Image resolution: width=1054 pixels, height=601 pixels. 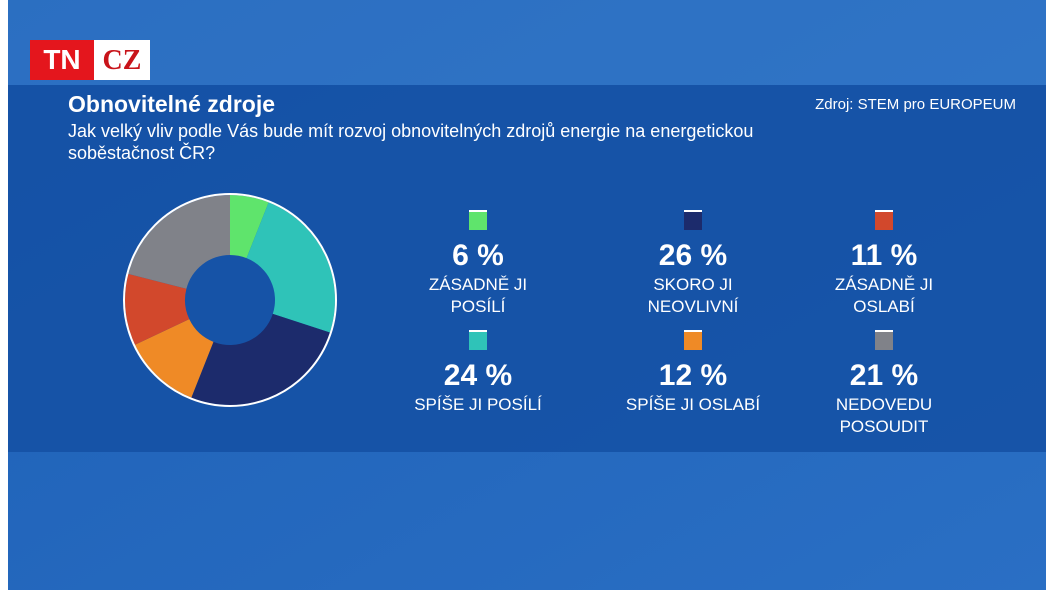 What do you see at coordinates (884, 375) in the screenshot?
I see `value-label: 21 %` at bounding box center [884, 375].